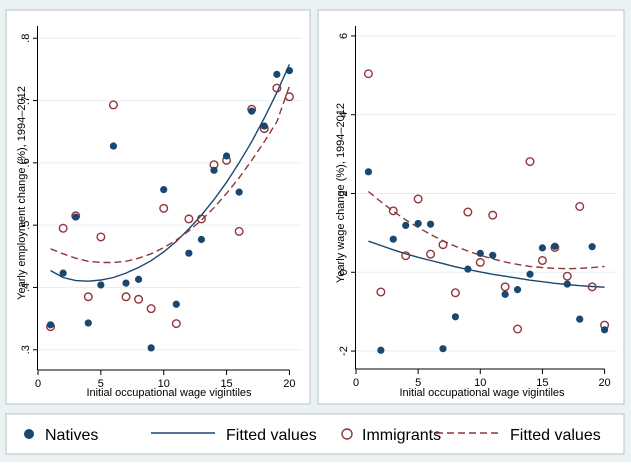  Describe the element at coordinates (344, 272) in the screenshot. I see `right-y-tick-label: 0` at that location.